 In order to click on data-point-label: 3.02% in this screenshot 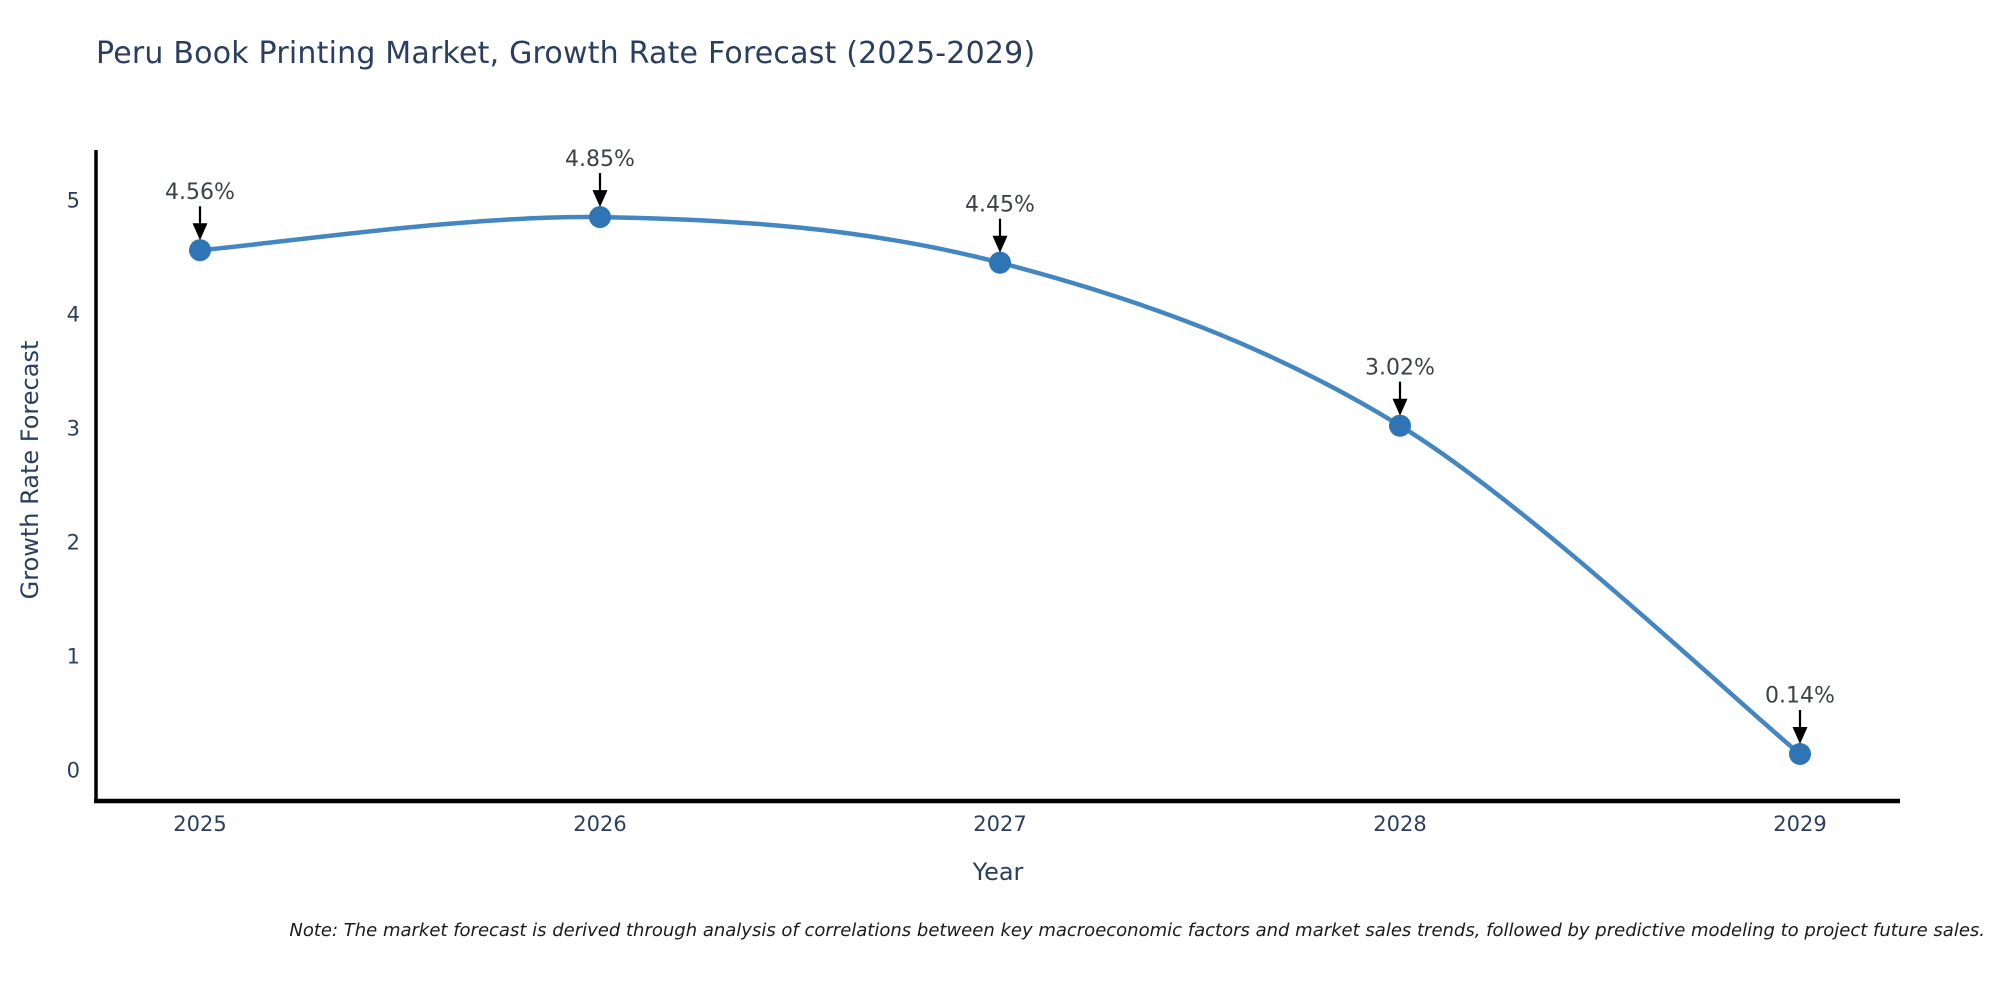, I will do `click(1400, 367)`.